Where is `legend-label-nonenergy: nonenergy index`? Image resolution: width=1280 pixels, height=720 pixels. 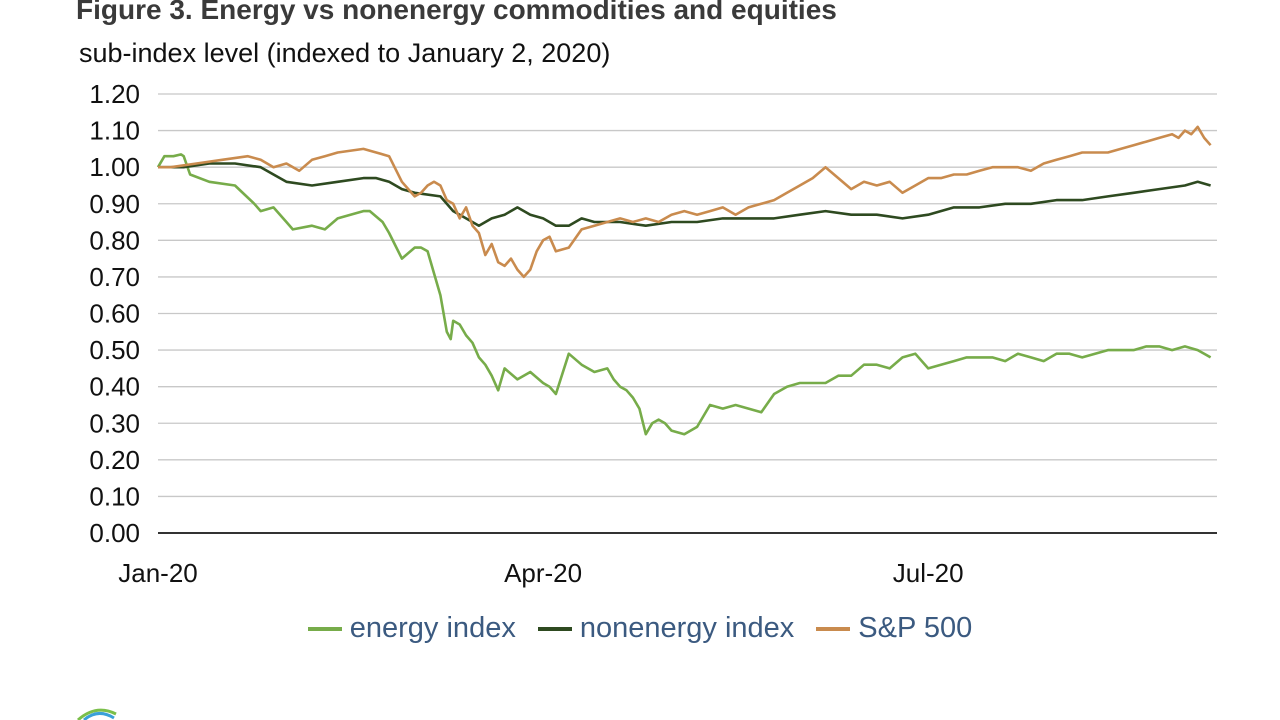 legend-label-nonenergy: nonenergy index is located at coordinates (687, 628).